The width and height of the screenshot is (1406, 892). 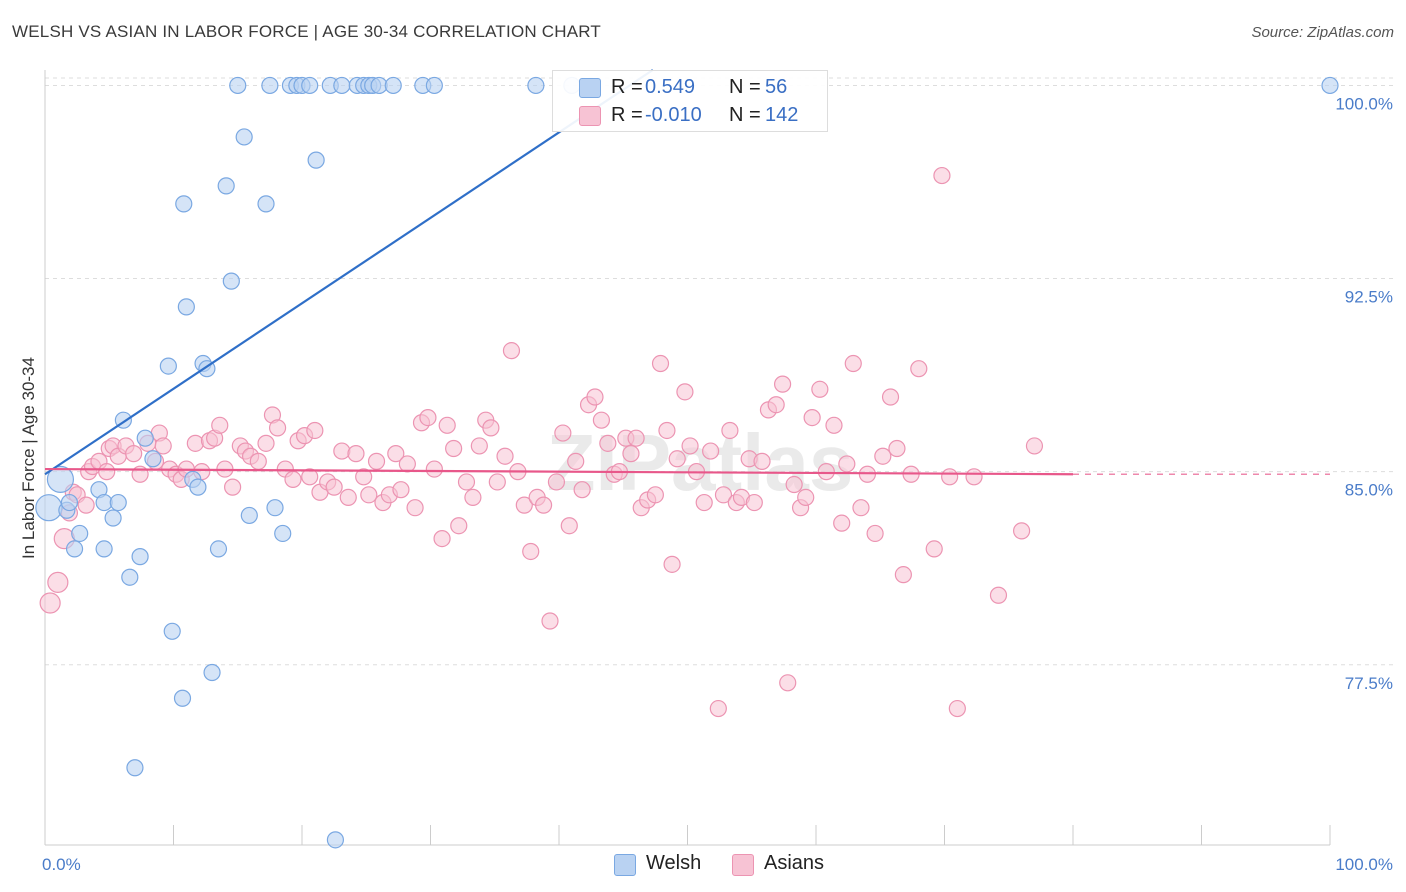 I want to click on welsh-r-value: 0.549, so click(x=670, y=87).